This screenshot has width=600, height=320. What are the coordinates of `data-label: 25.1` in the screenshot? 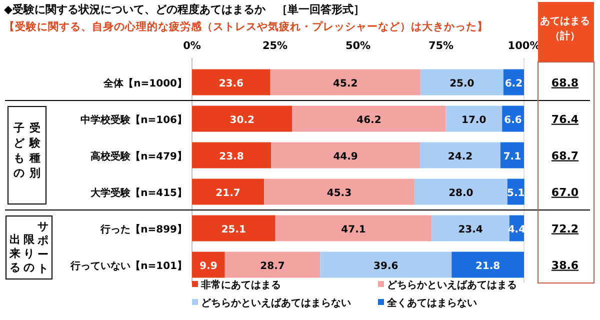 It's located at (233, 230).